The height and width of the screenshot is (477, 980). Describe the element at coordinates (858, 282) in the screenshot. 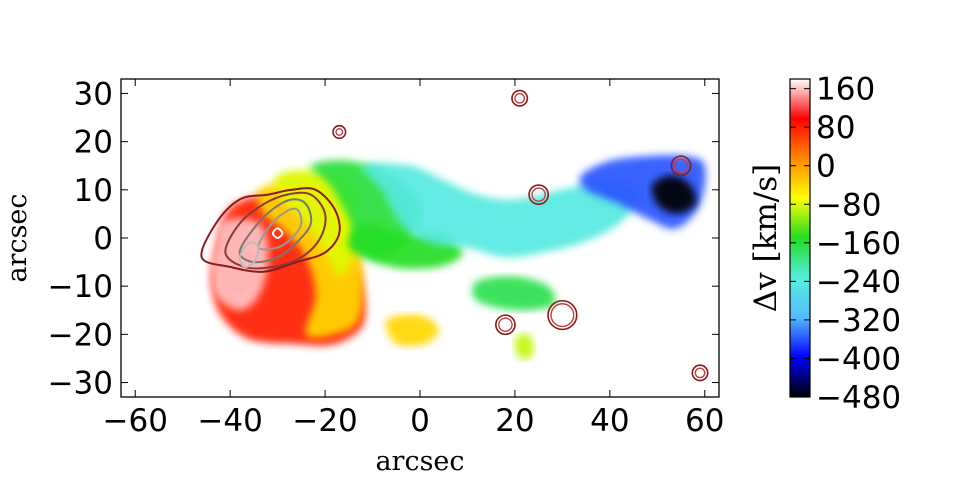

I see `colorbar-tick-label: −240` at that location.